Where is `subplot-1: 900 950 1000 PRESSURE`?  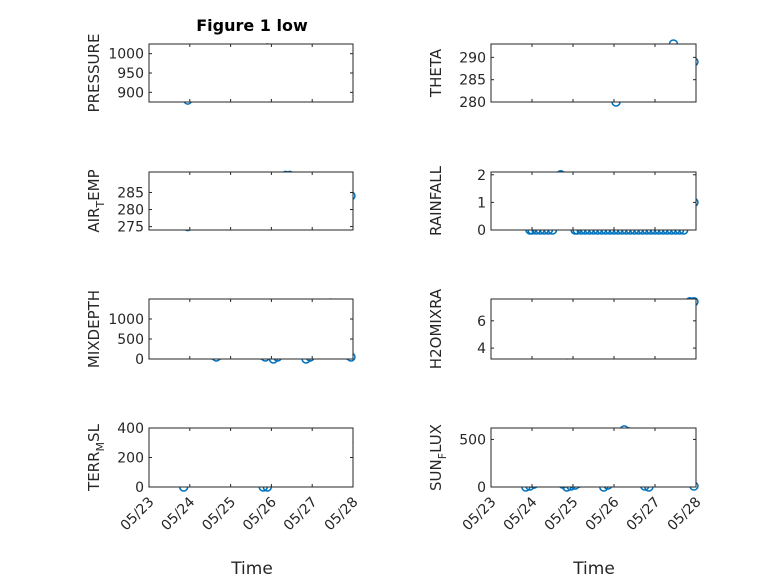
subplot-1: 900 950 1000 PRESSURE is located at coordinates (219, 73).